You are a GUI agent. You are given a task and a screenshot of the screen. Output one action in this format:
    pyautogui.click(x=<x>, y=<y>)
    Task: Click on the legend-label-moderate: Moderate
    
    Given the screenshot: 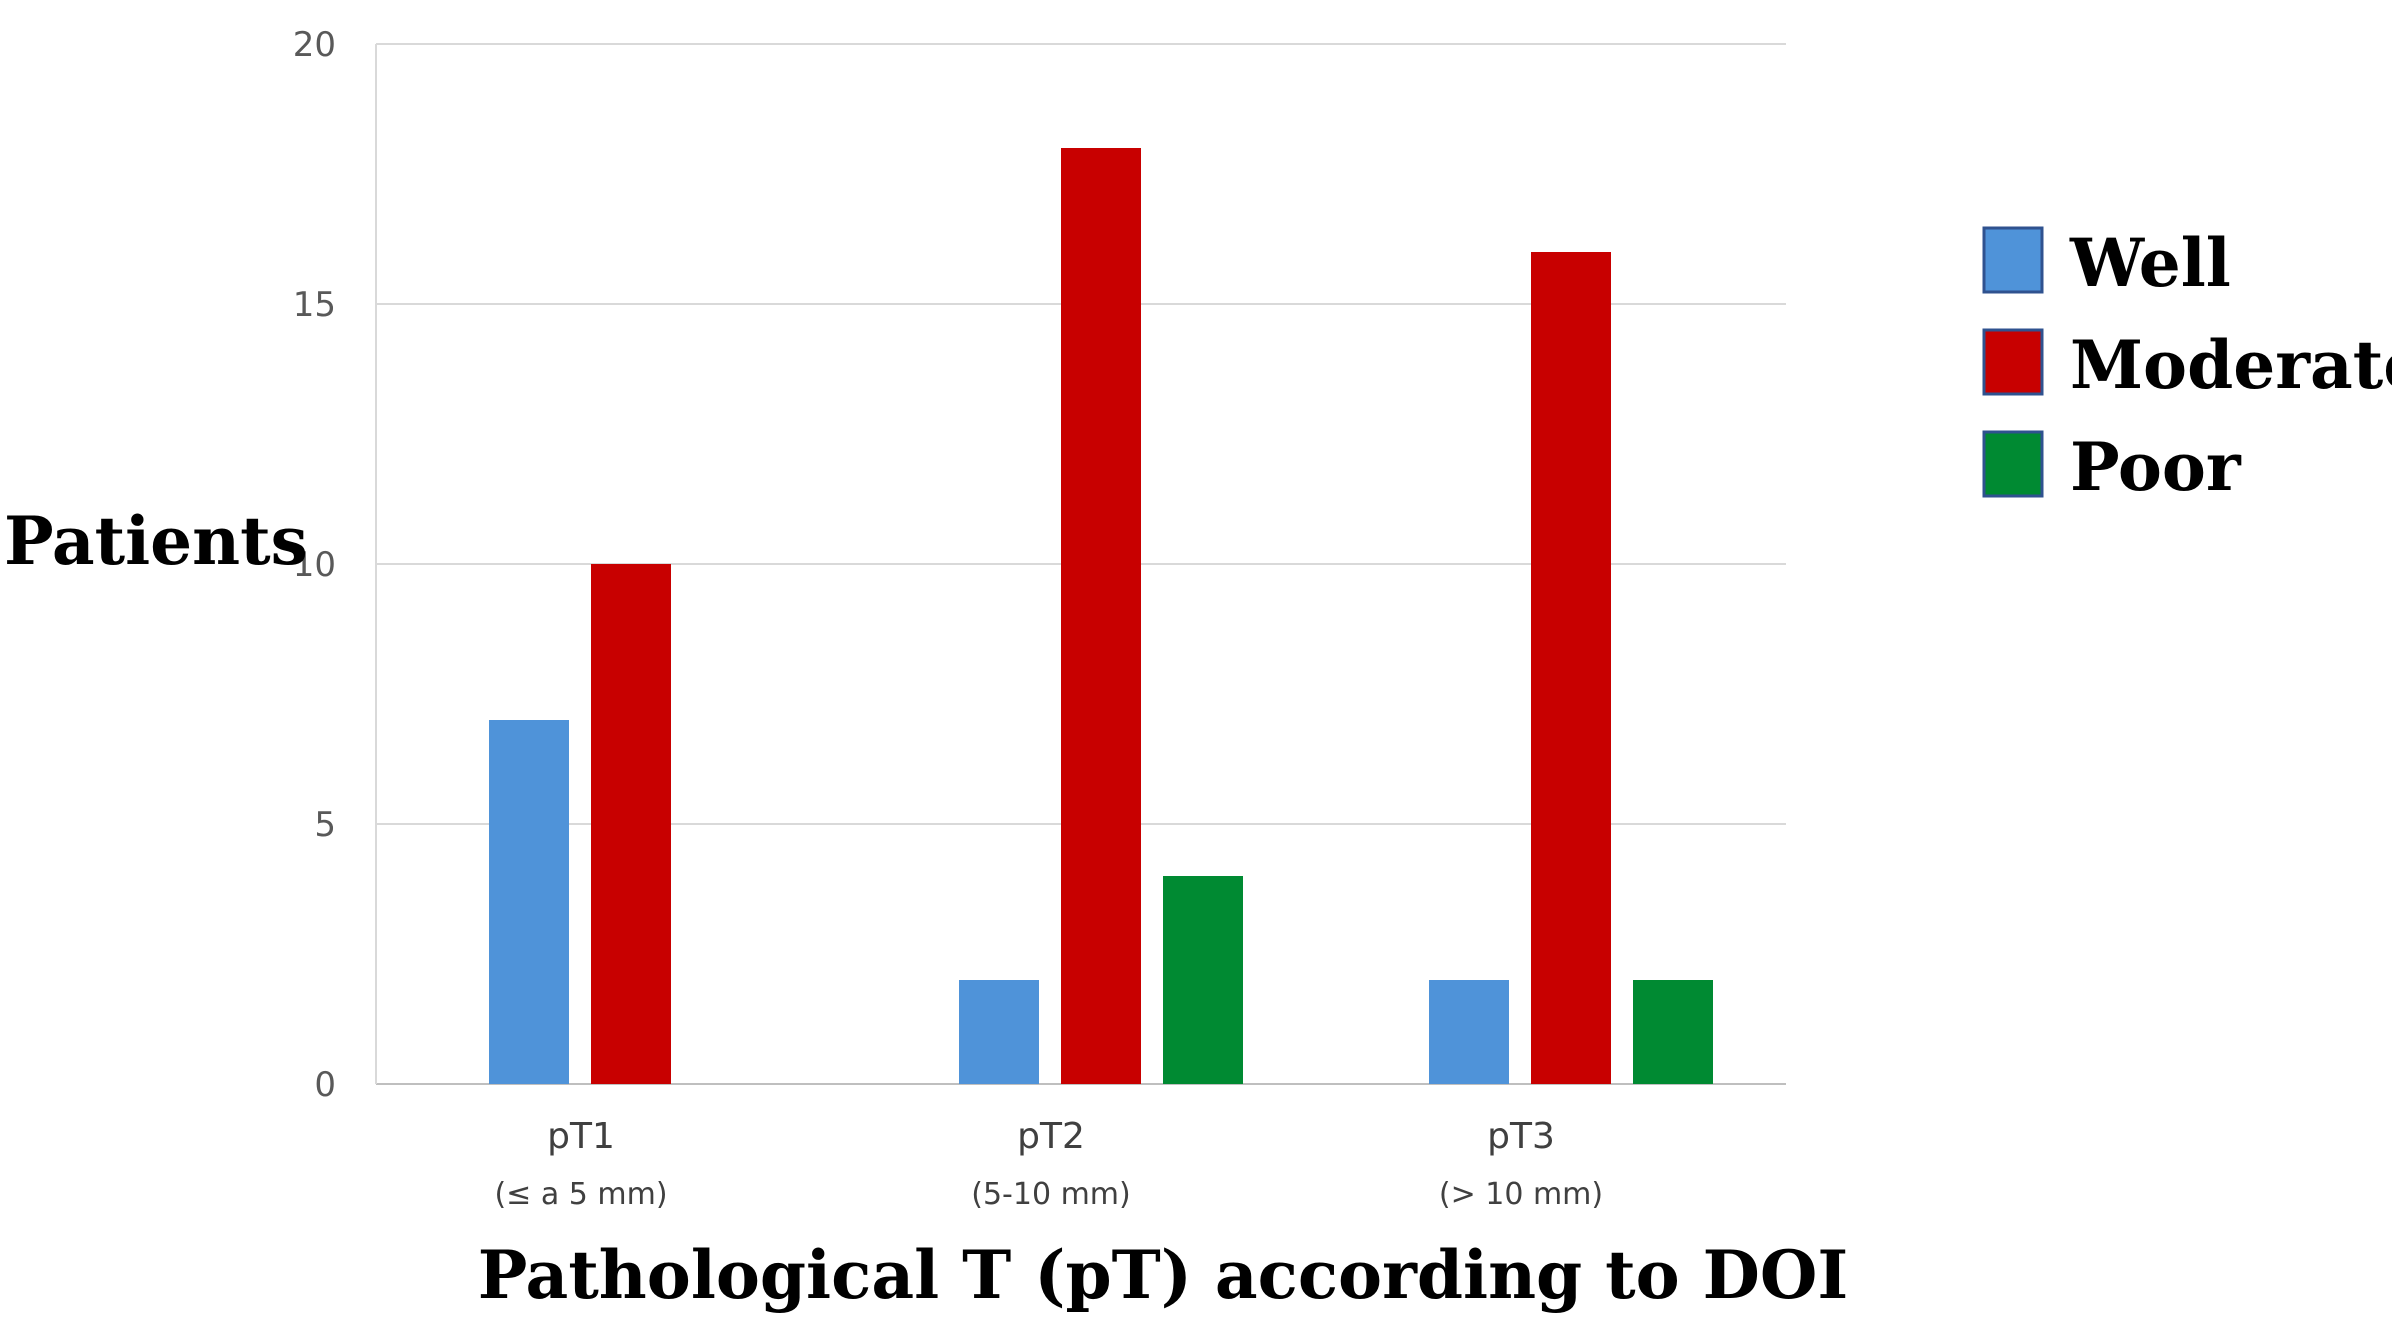 What is the action you would take?
    pyautogui.click(x=2231, y=365)
    